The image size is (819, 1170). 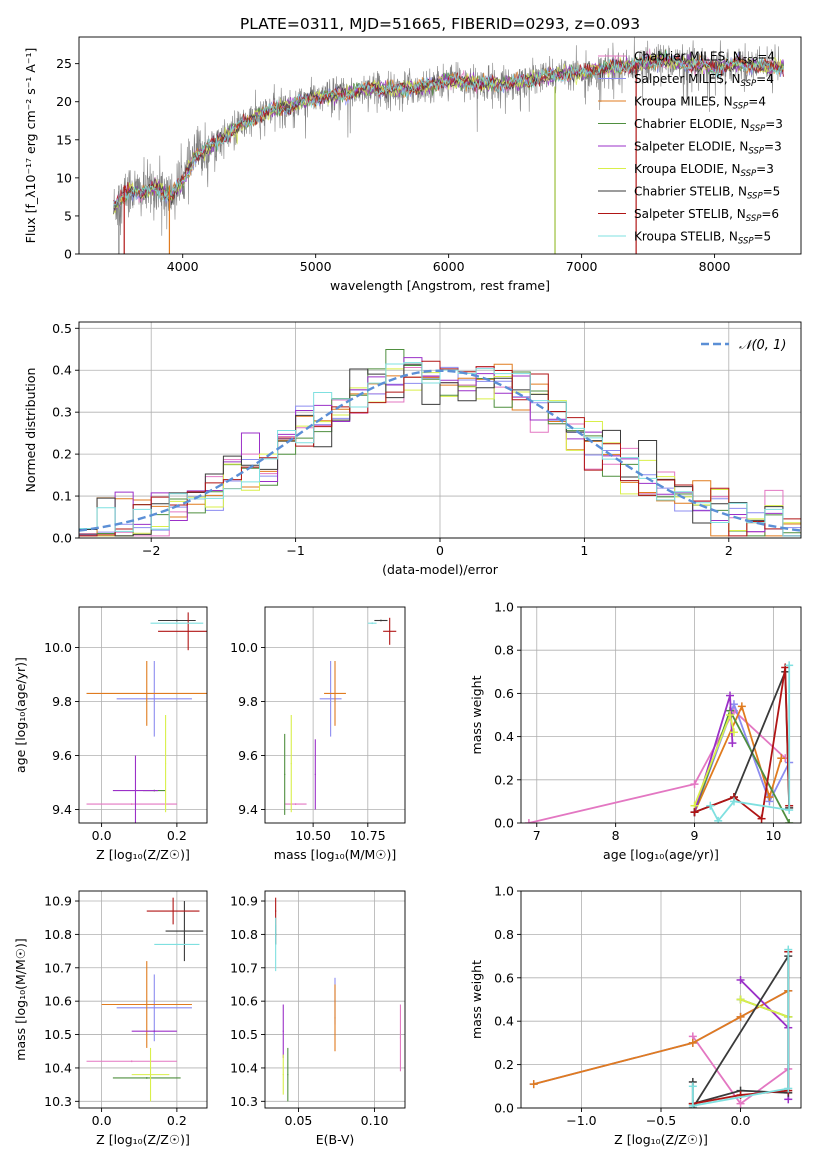 I want to click on mass_vs_ebv-xtick-label: 0.05, so click(x=299, y=1120).